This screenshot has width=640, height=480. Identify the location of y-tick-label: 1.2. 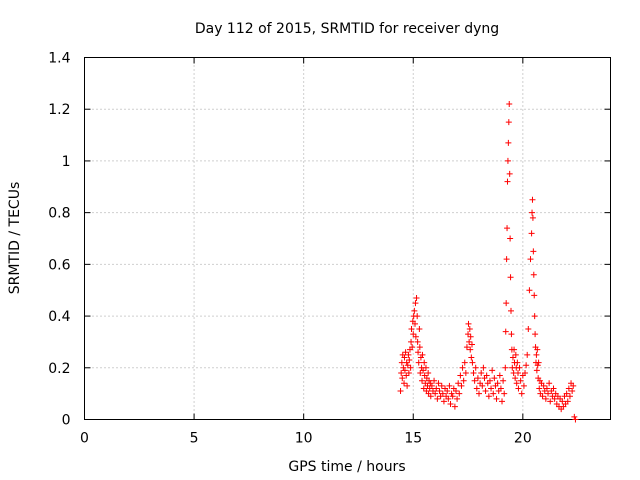
(59, 110).